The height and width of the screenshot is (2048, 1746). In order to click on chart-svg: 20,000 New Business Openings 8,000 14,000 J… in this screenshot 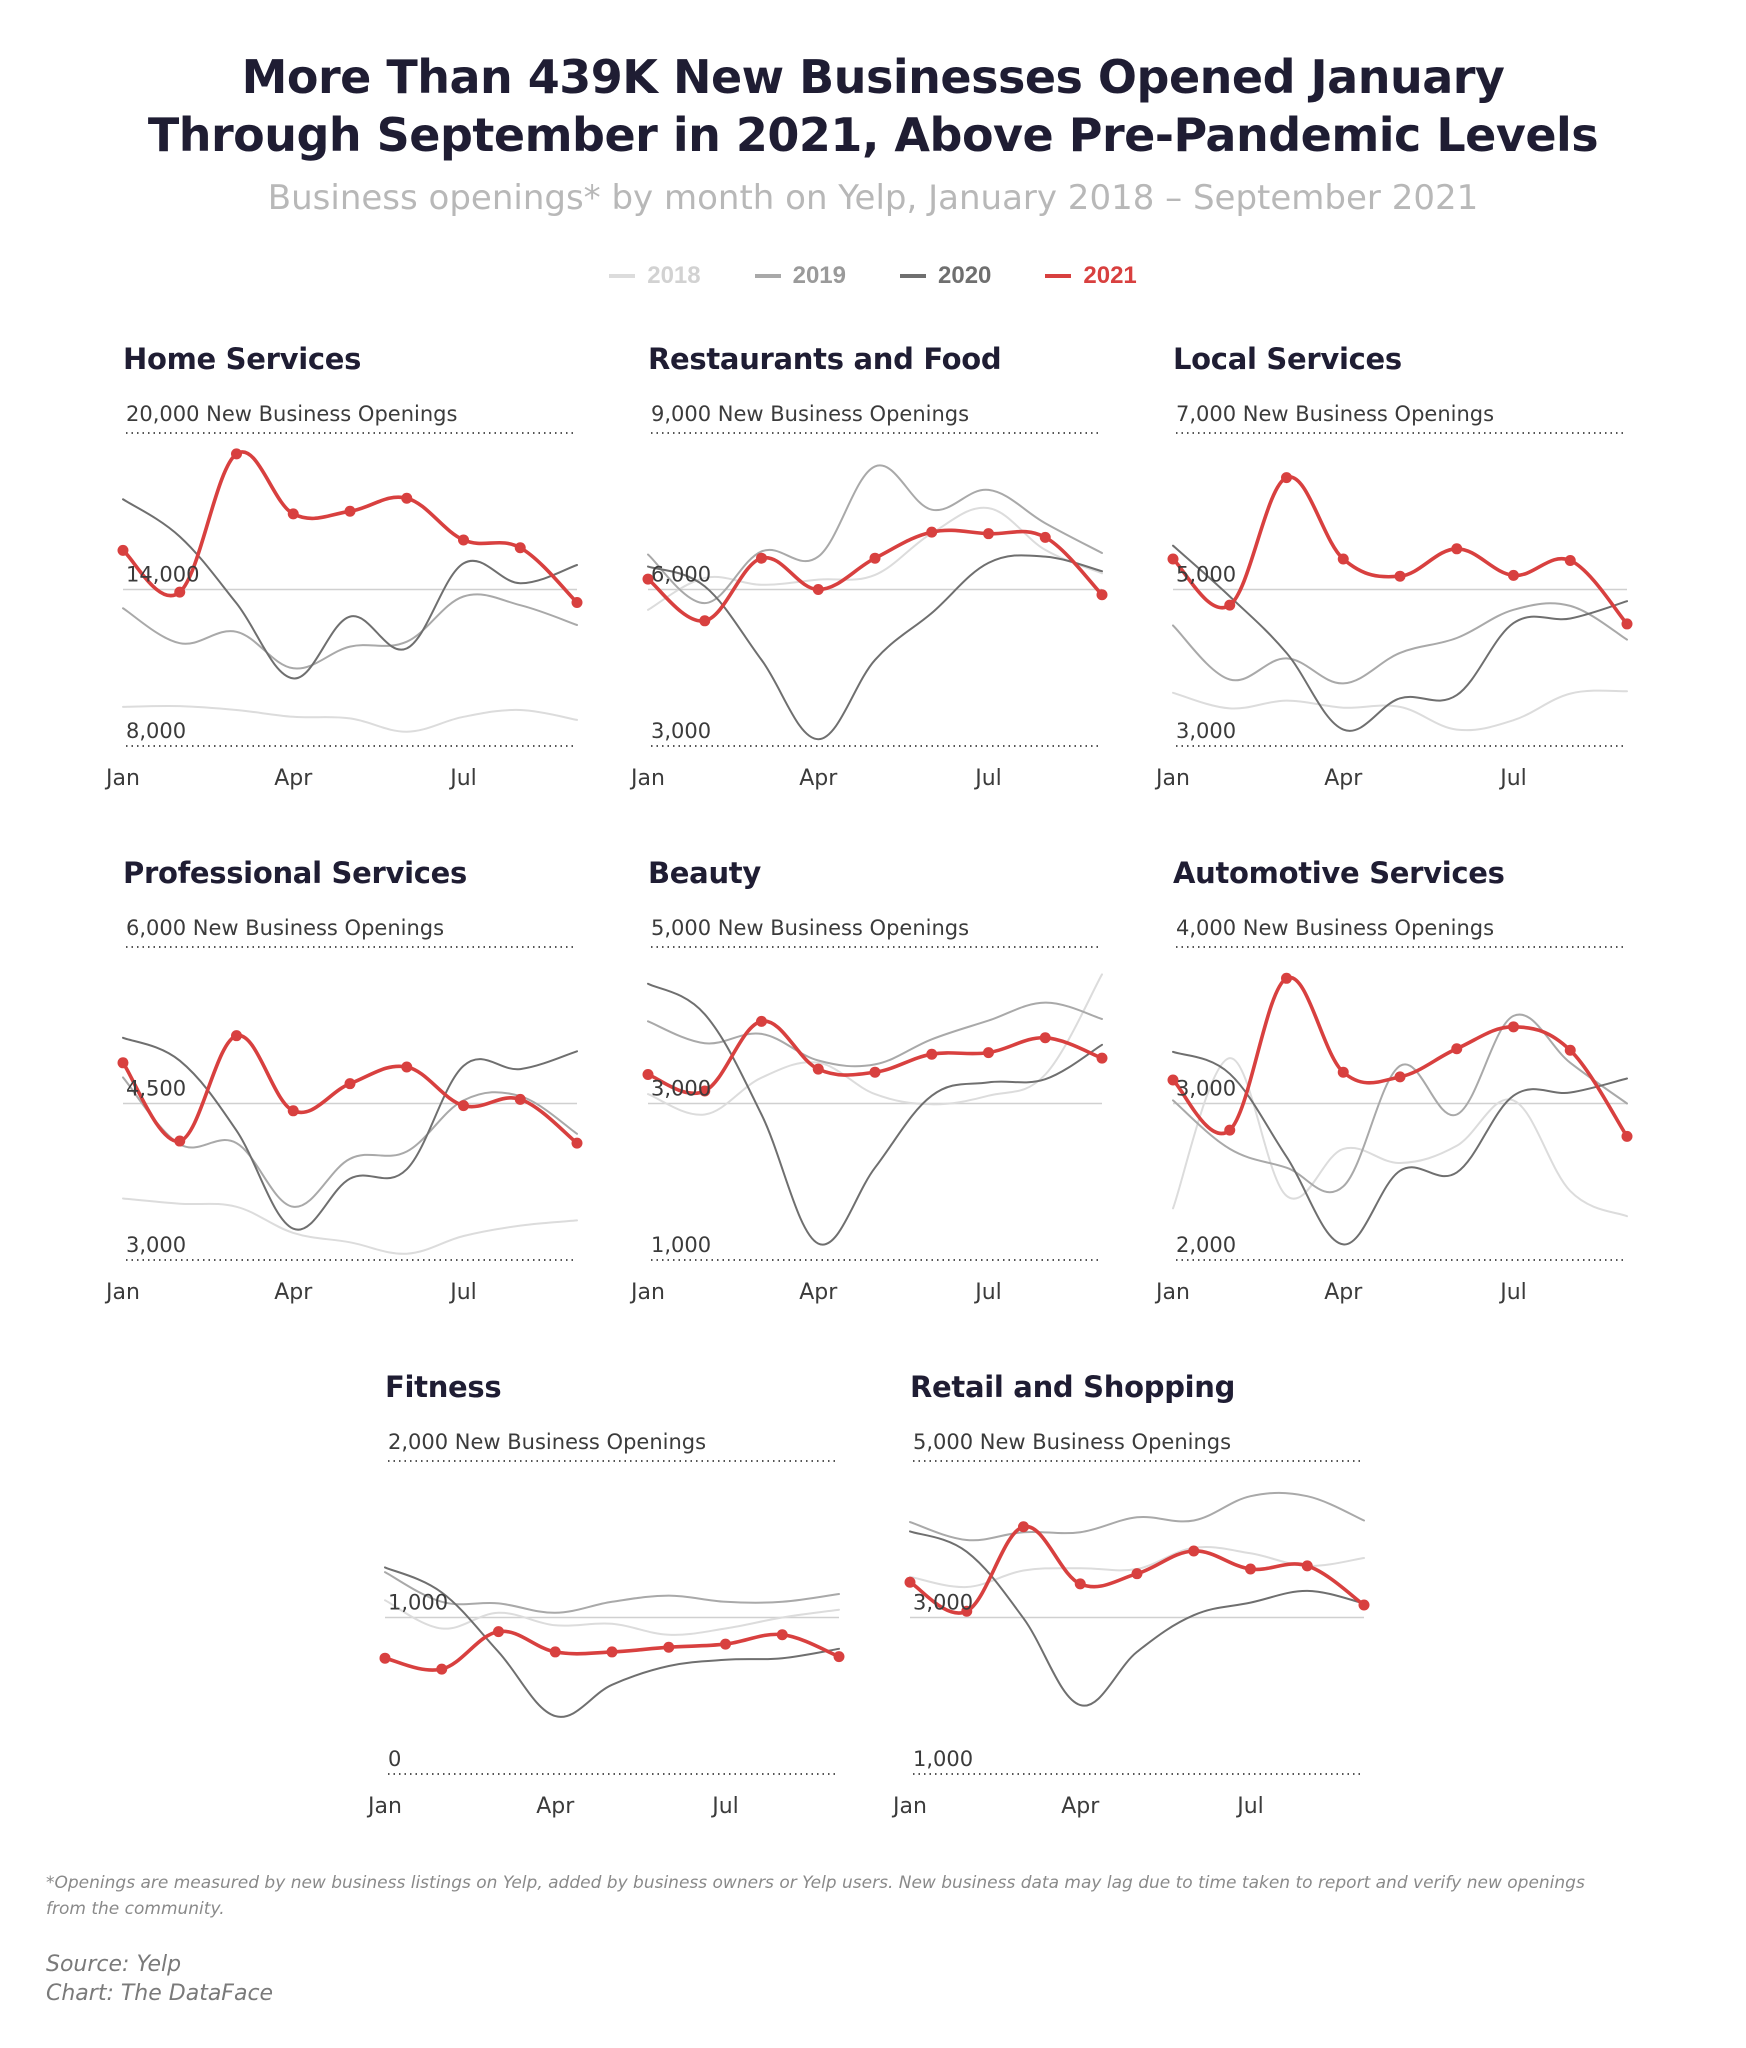, I will do `click(343, 596)`.